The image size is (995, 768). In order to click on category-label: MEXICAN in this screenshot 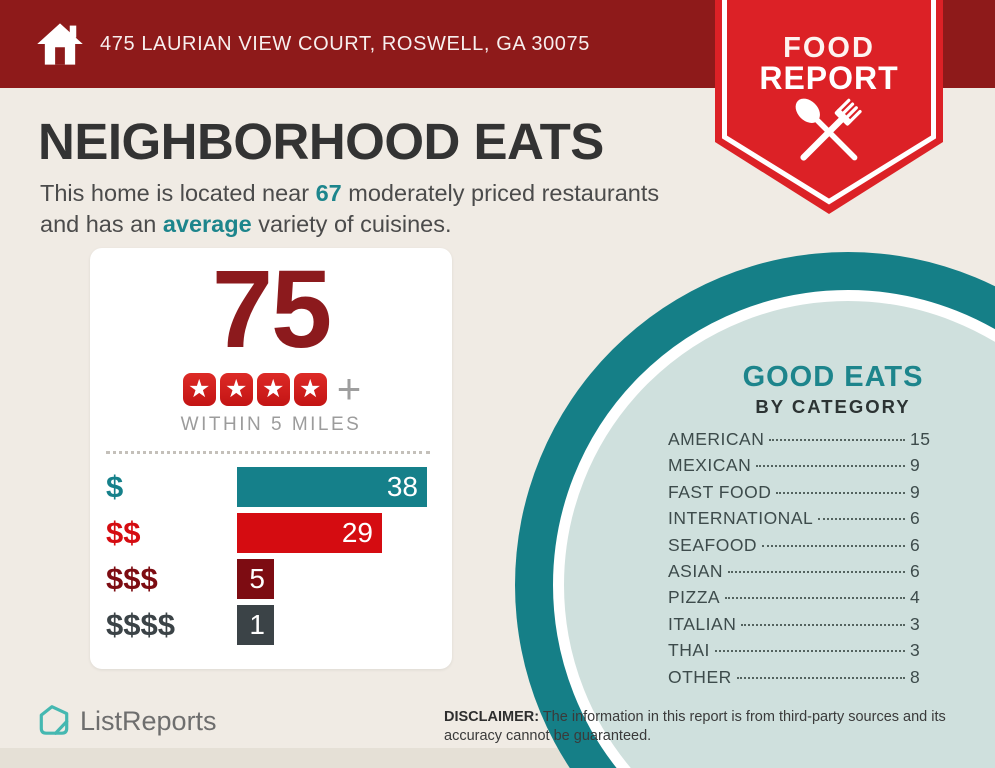, I will do `click(710, 465)`.